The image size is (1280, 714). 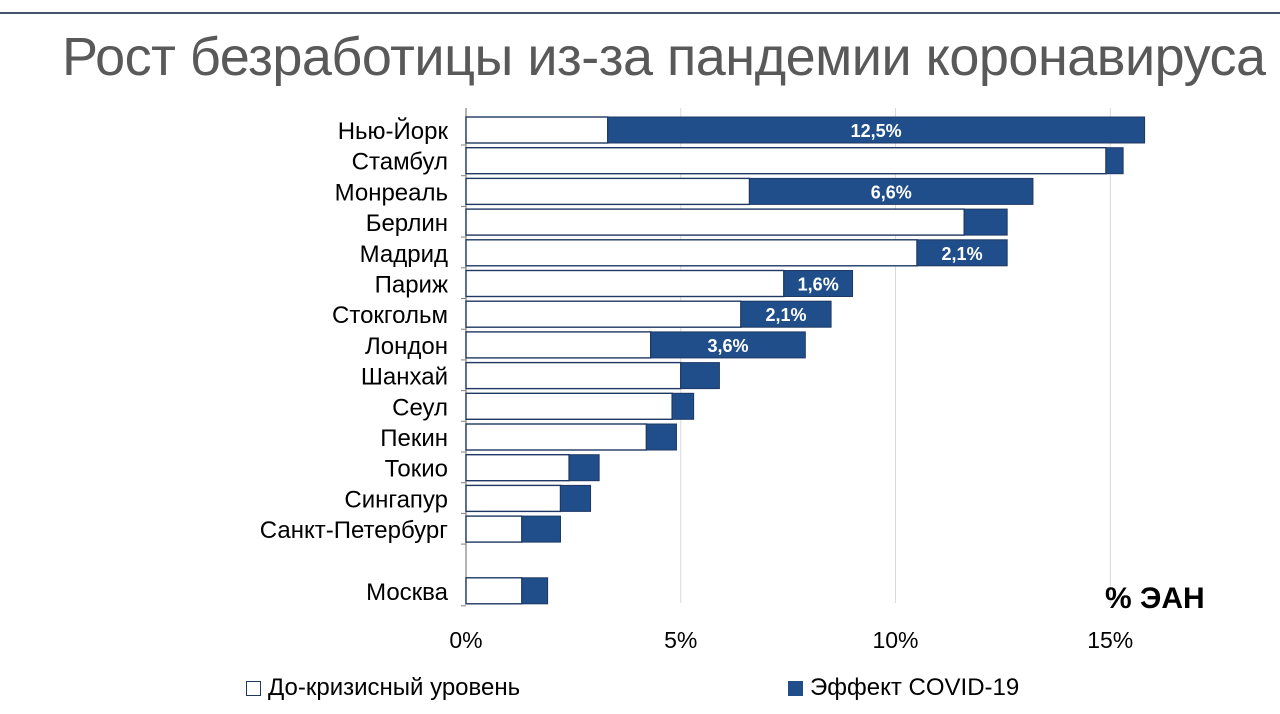 I want to click on category-label: Стокгольм, so click(x=390, y=315).